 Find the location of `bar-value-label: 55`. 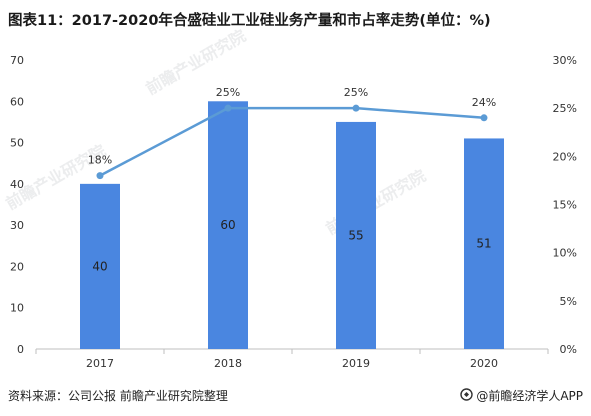

bar-value-label: 55 is located at coordinates (355, 235).